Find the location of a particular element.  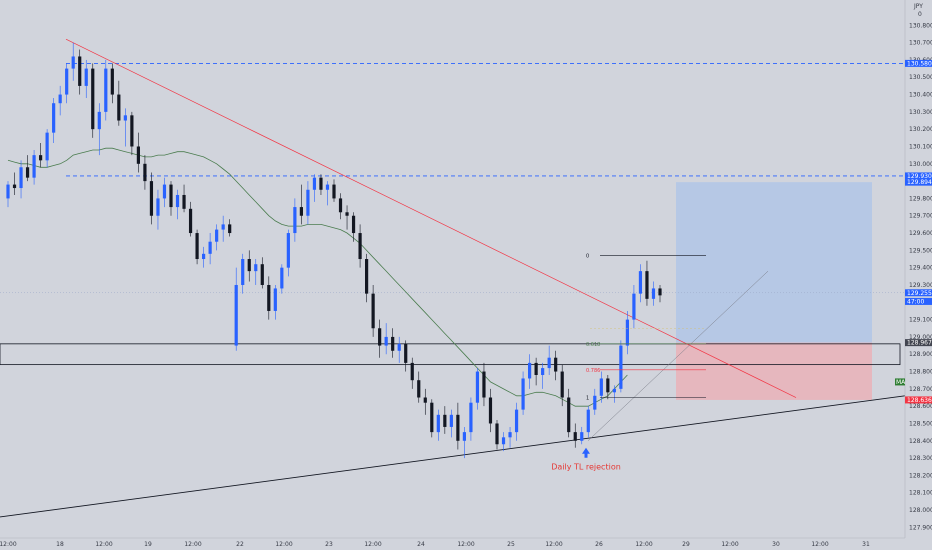

annotation-layer: Daily TL rejection is located at coordinates (586, 459).